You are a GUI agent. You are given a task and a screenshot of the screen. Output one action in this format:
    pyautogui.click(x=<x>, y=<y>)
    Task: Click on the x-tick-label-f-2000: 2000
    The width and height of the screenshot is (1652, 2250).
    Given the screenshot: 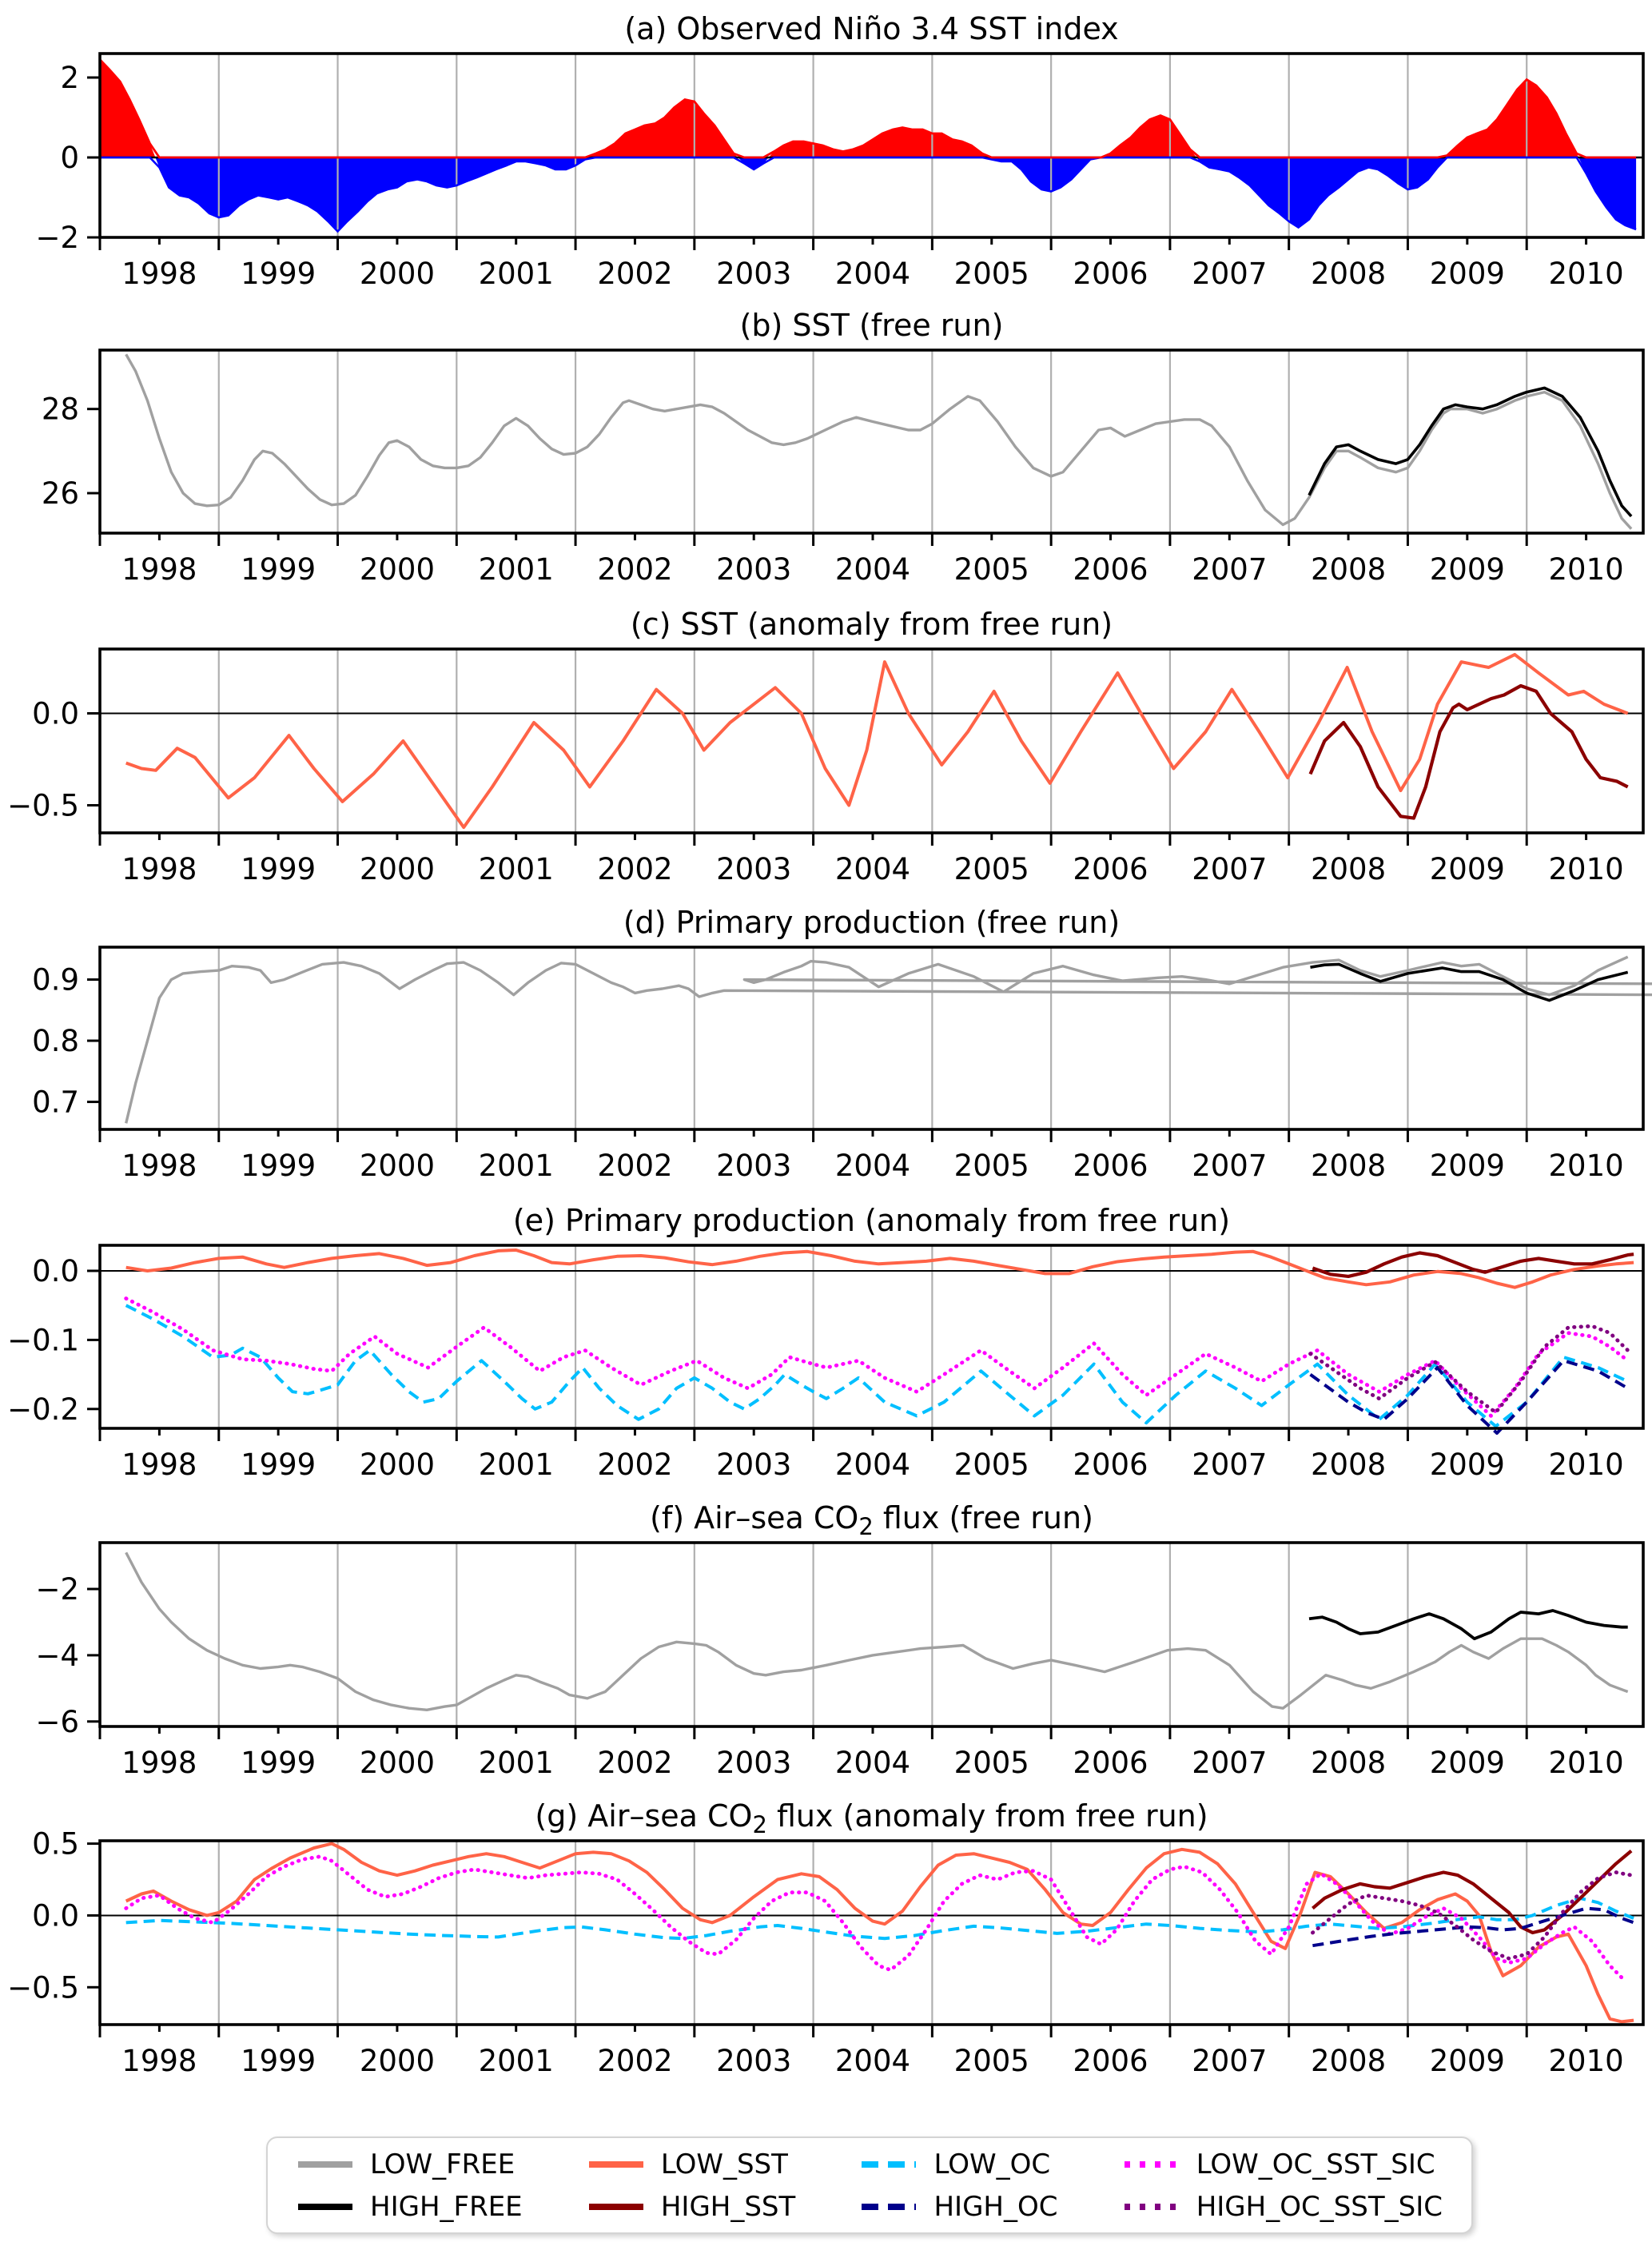 What is the action you would take?
    pyautogui.click(x=397, y=1763)
    